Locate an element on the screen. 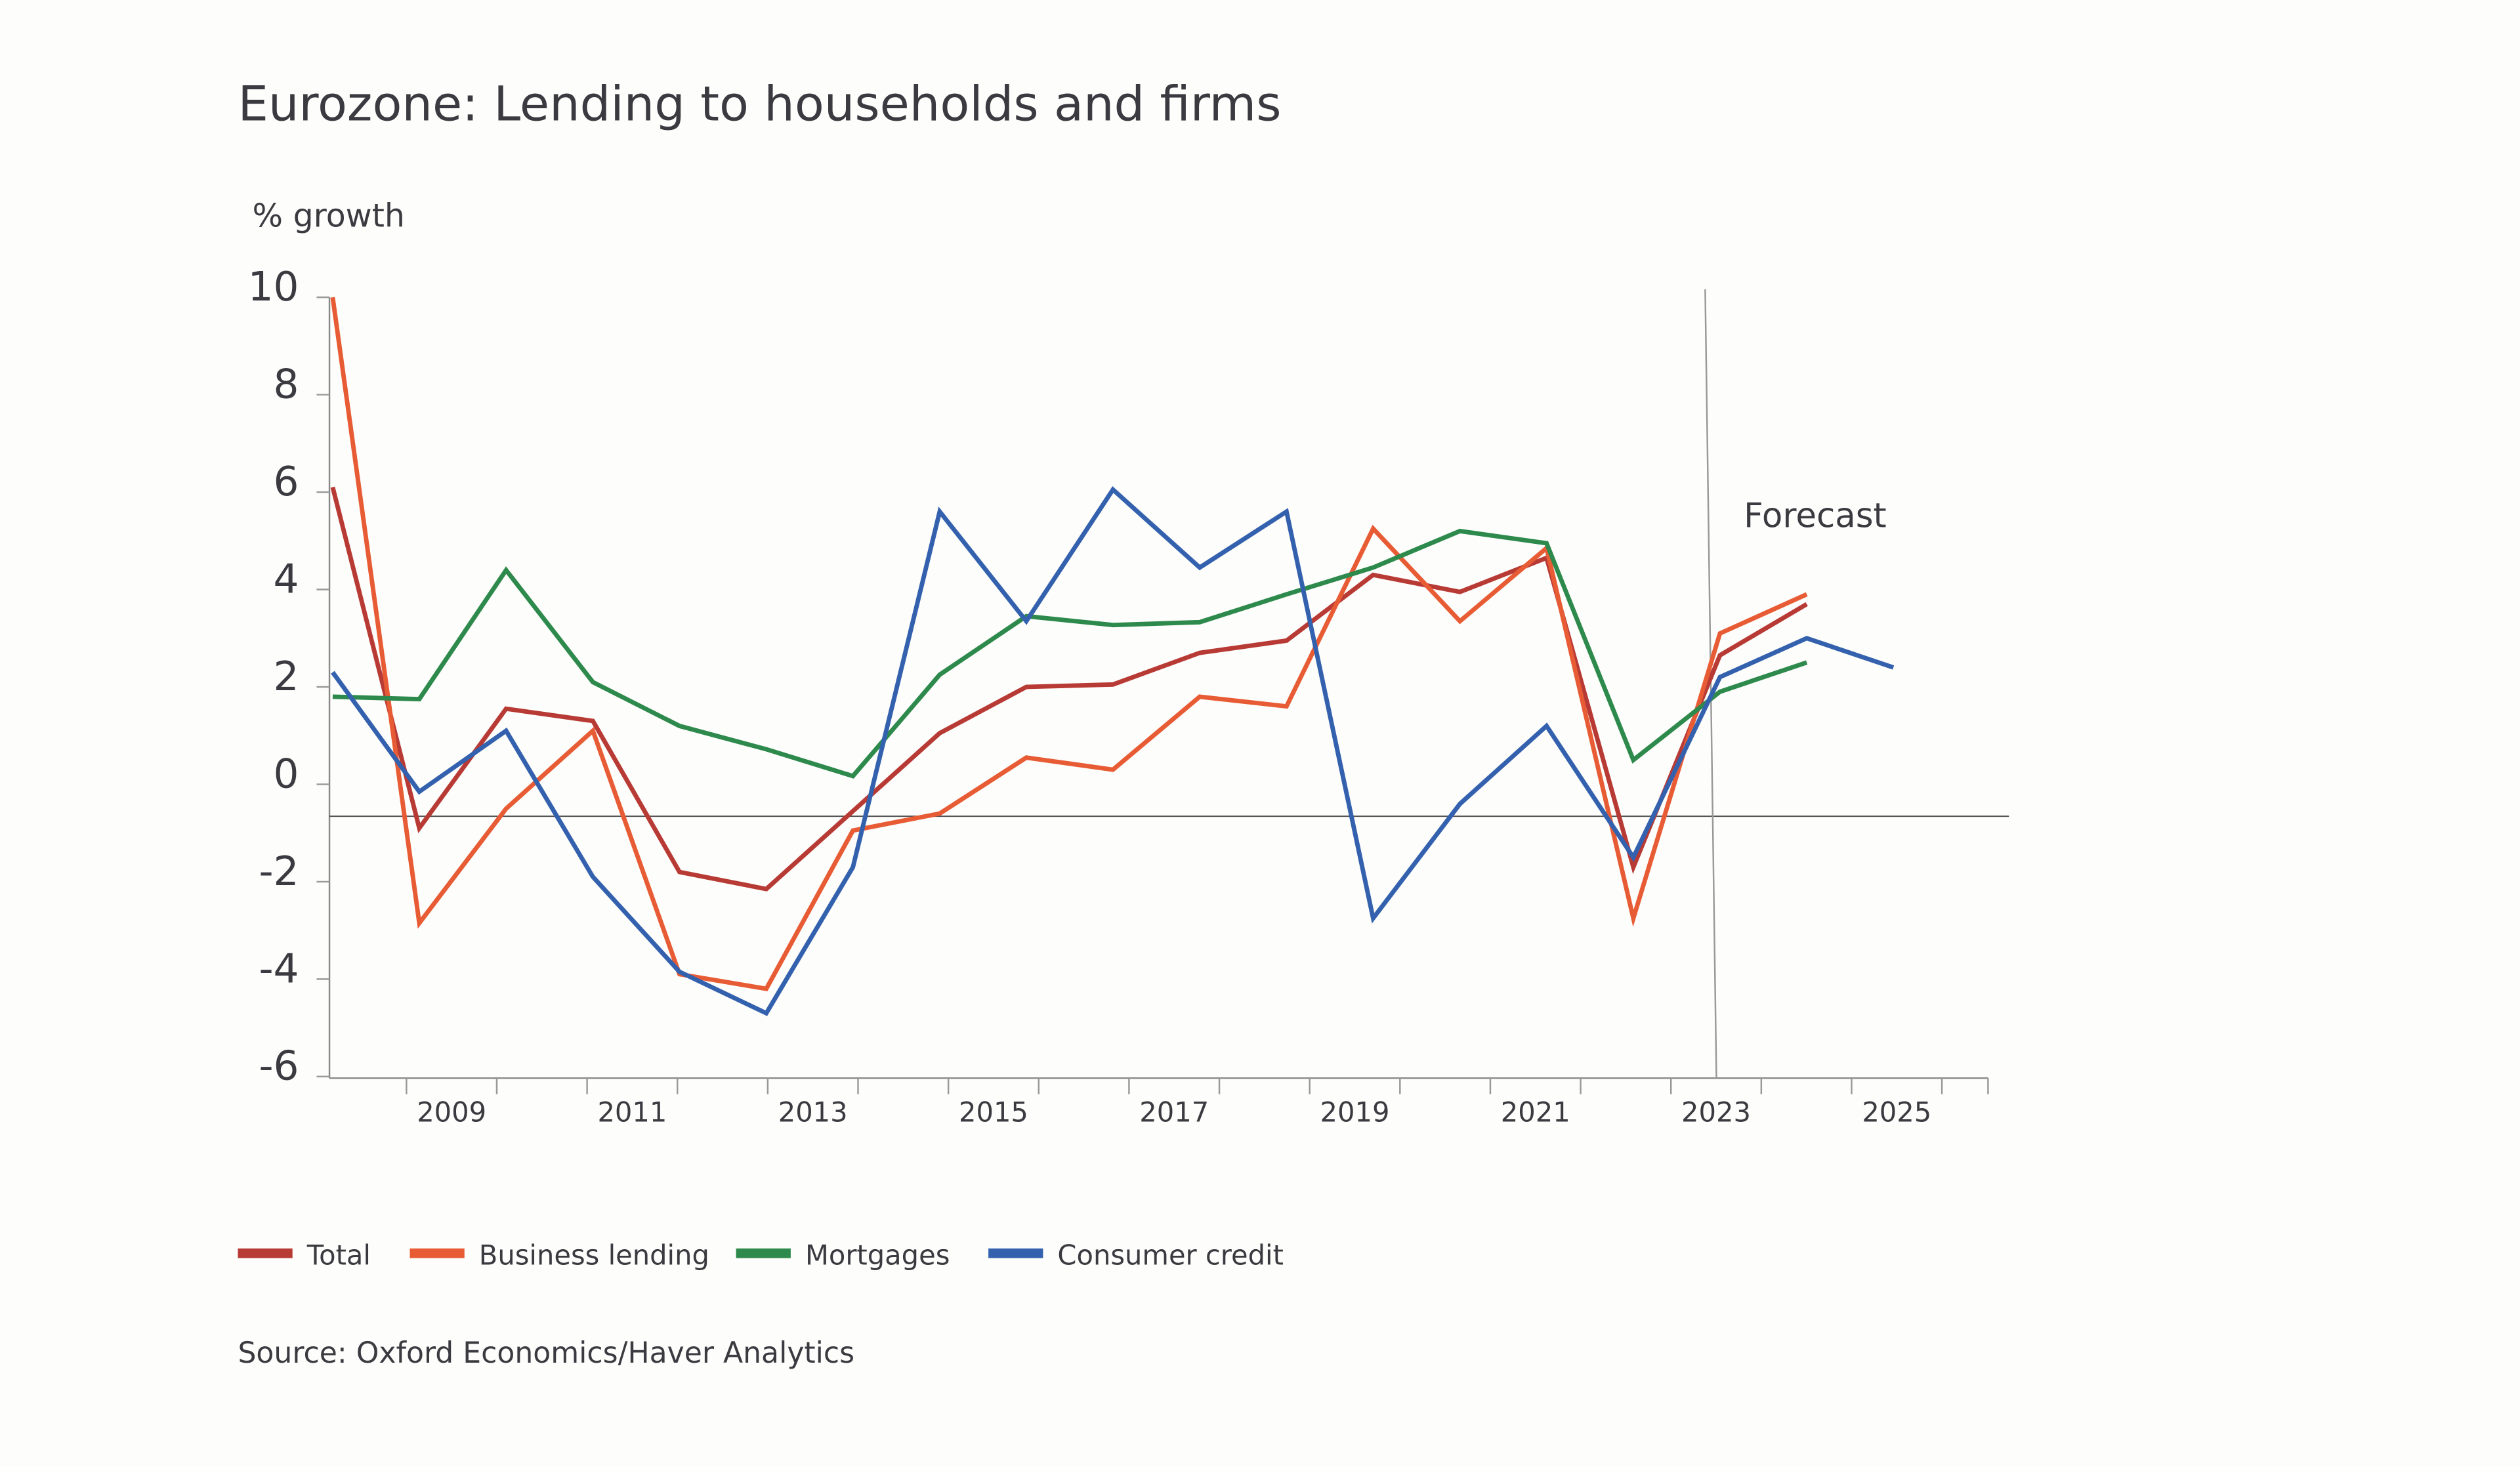  y-tick-label: 8 is located at coordinates (286, 384).